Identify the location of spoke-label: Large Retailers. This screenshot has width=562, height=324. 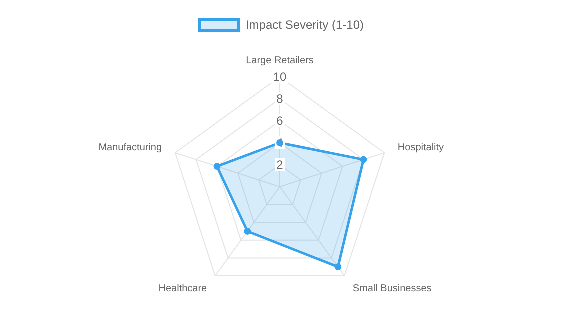
(280, 61).